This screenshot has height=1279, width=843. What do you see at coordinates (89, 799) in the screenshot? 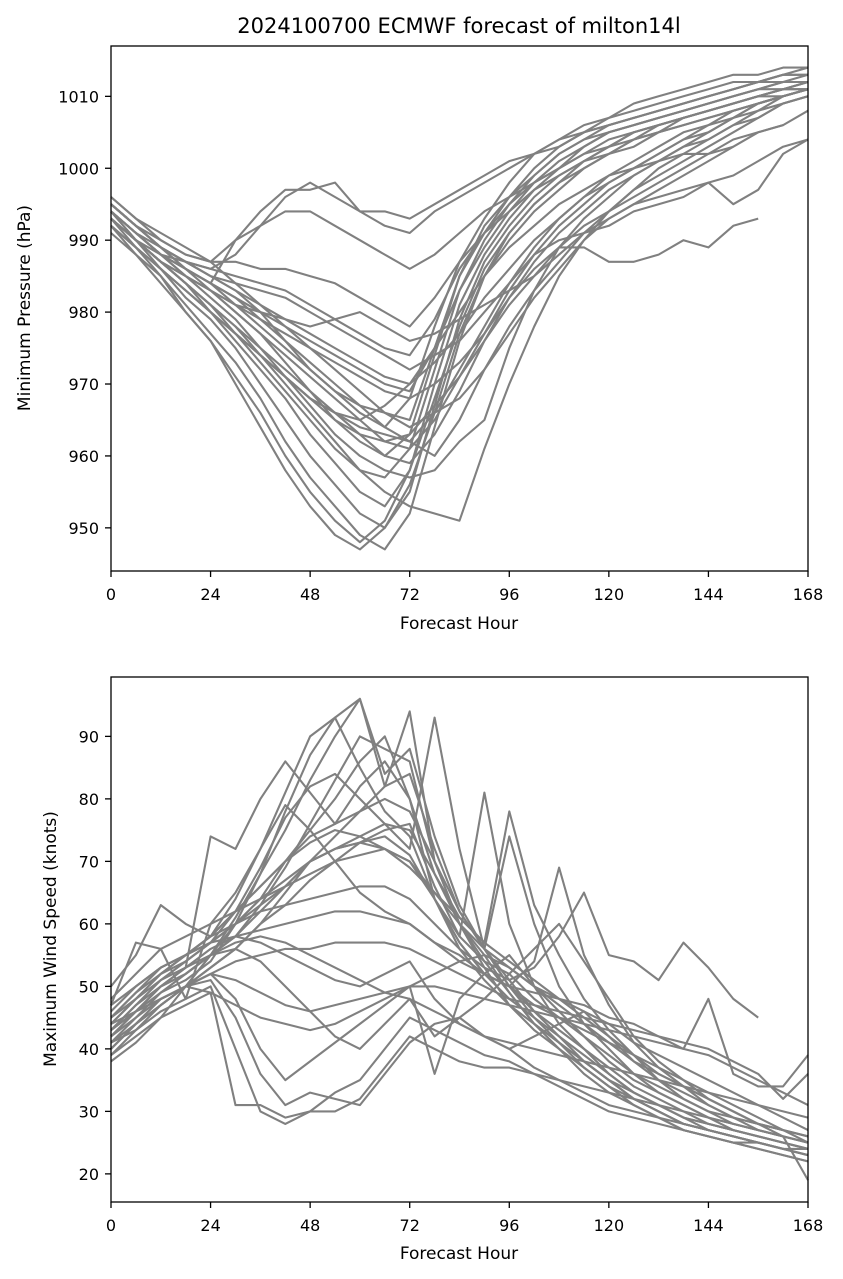
I see `wind-y-tick-label: 80` at bounding box center [89, 799].